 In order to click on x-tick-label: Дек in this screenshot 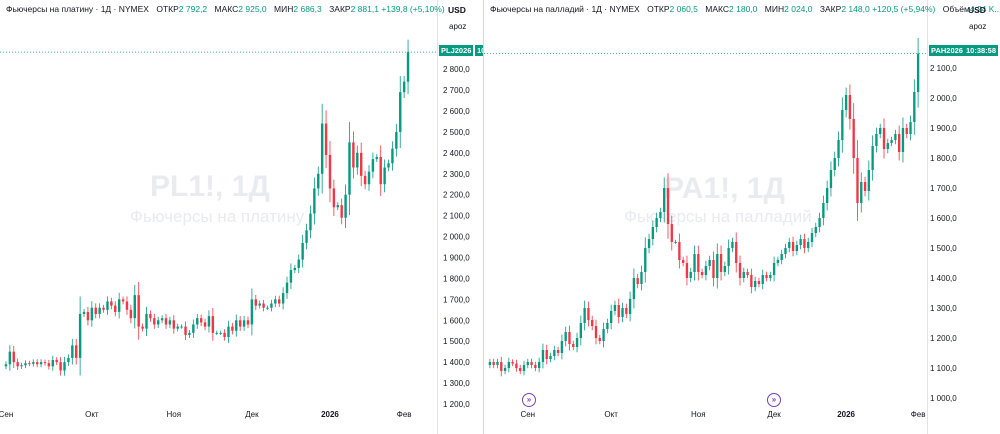, I will do `click(774, 414)`.